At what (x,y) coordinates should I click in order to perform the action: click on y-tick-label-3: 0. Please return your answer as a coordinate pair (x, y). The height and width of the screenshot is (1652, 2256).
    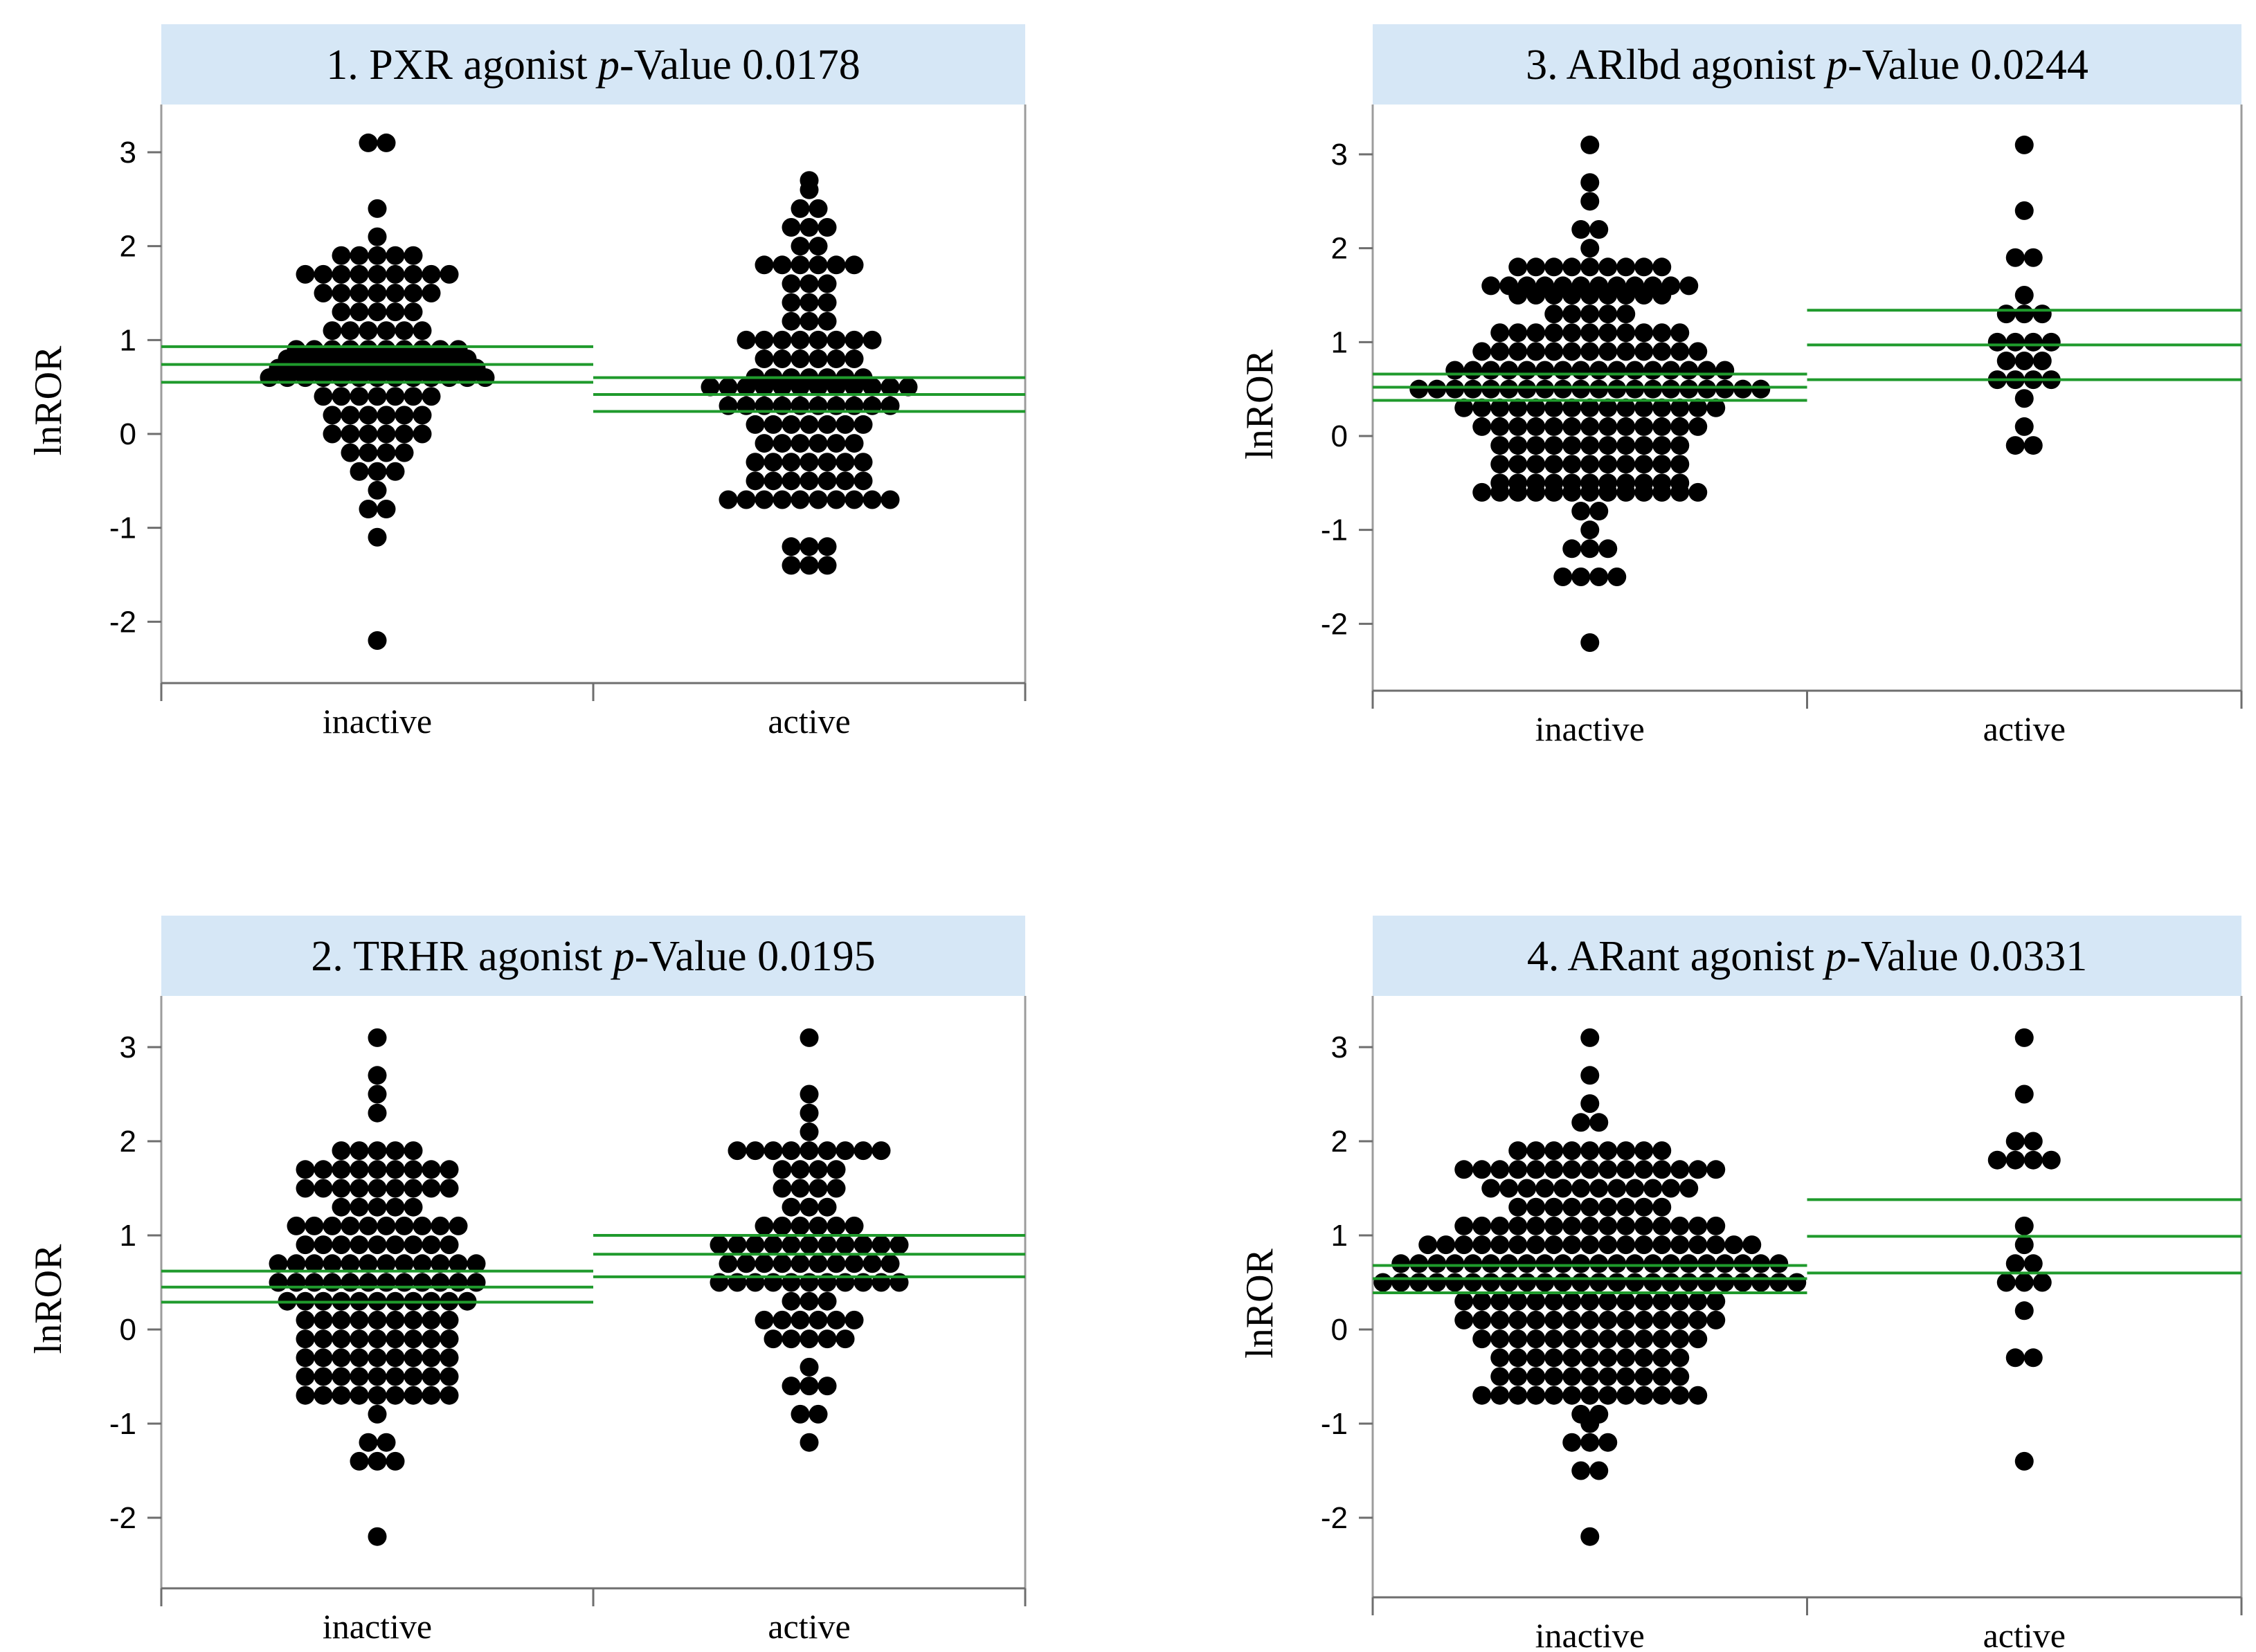
    Looking at the image, I should click on (128, 434).